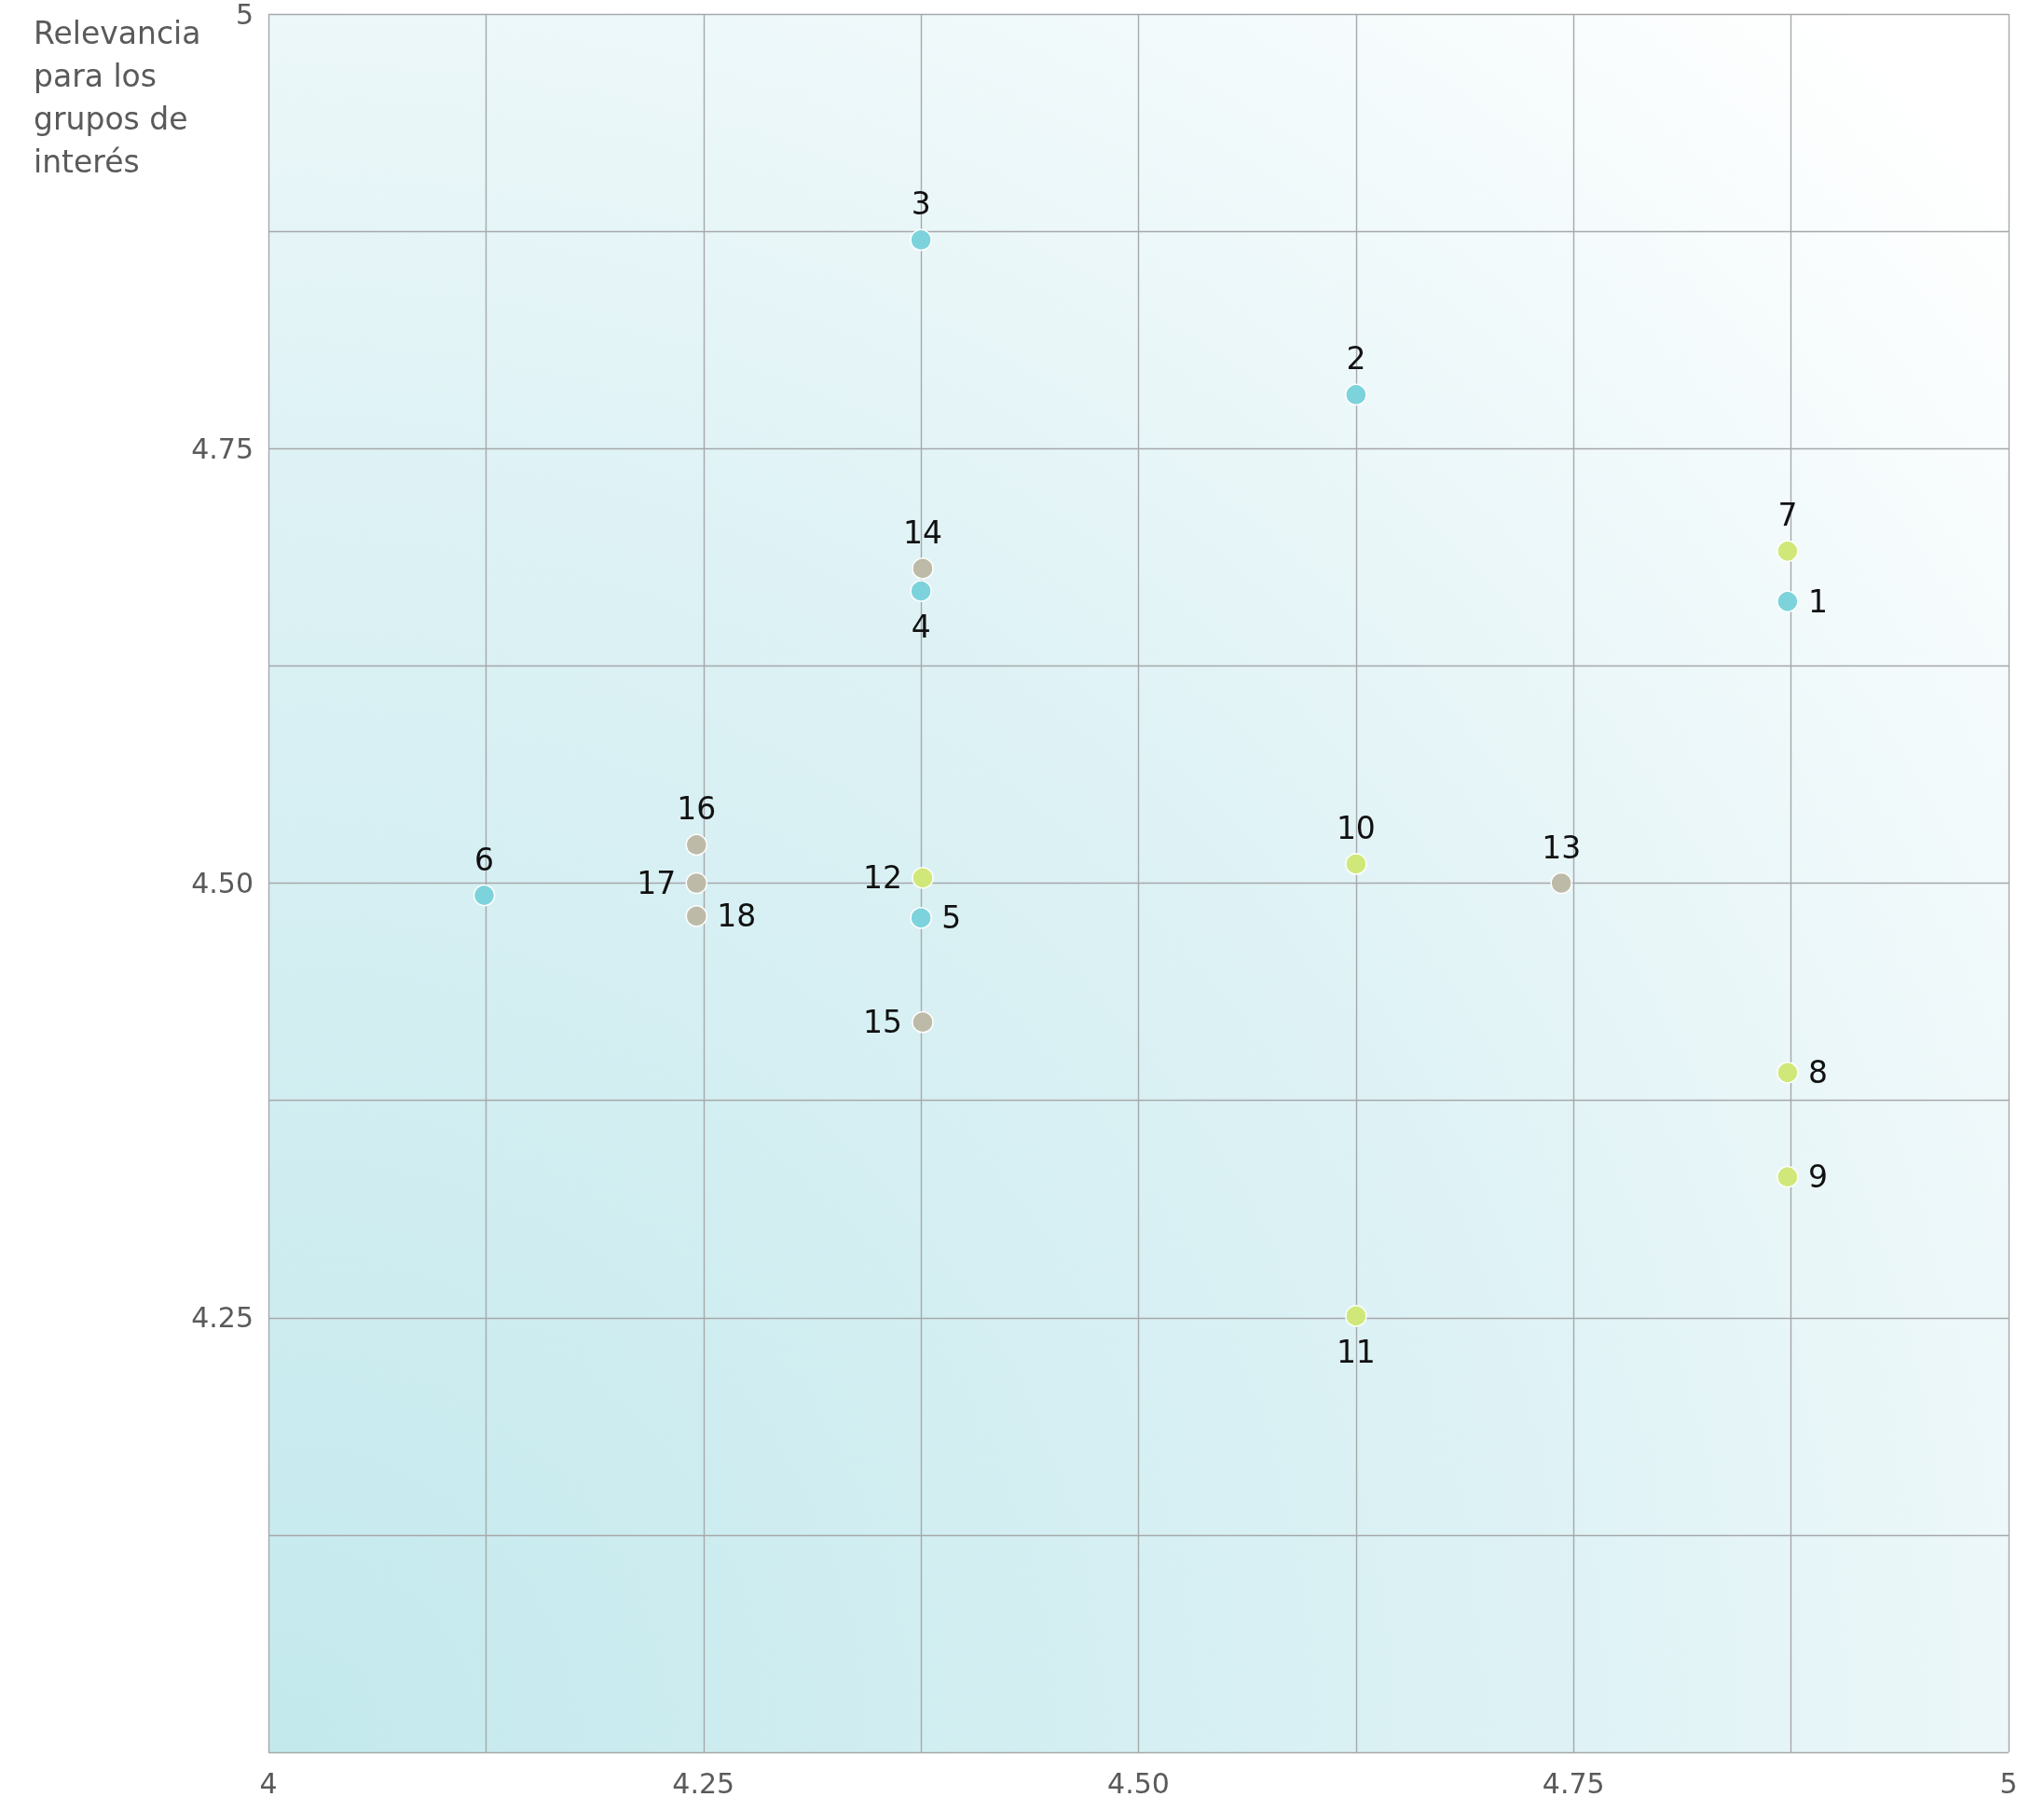 The image size is (2044, 1797). I want to click on x-tick-label: 4, so click(268, 1782).